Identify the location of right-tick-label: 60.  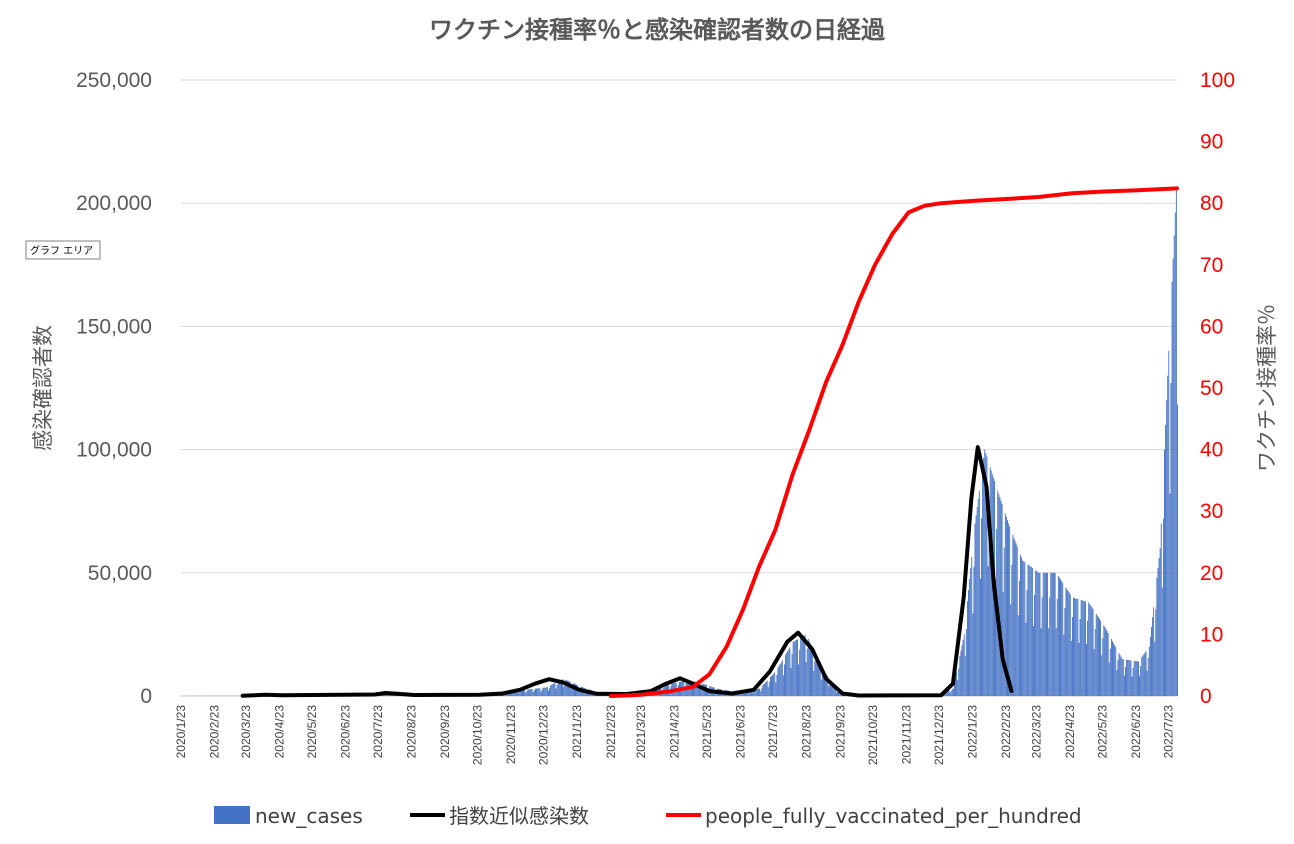
(1211, 326).